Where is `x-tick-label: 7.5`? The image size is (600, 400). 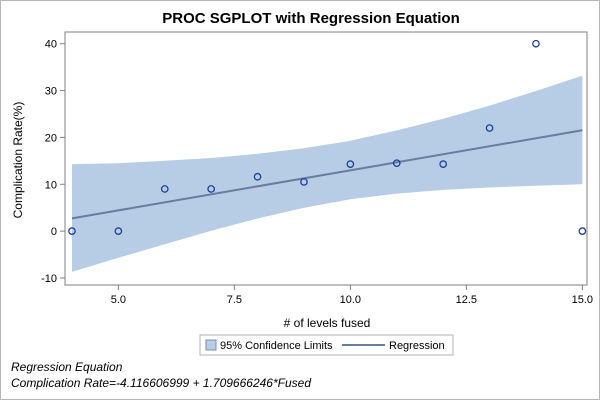
x-tick-label: 7.5 is located at coordinates (234, 300).